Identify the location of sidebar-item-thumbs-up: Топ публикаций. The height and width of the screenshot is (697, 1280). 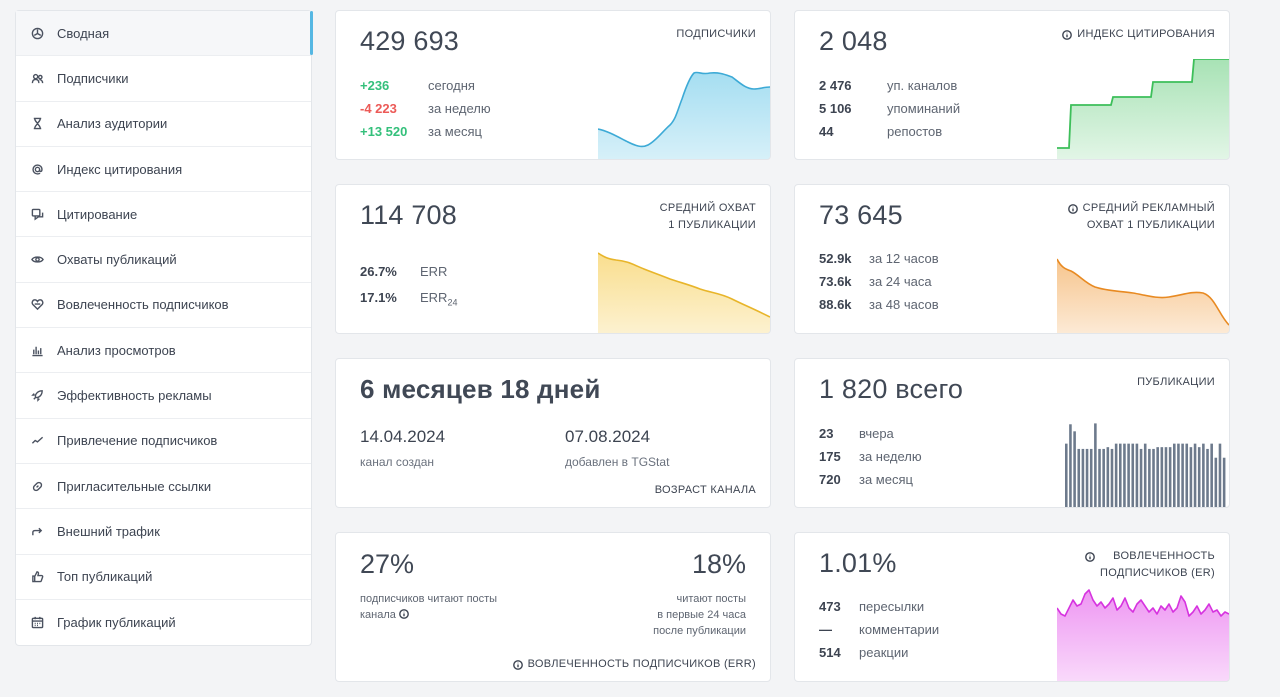
(163, 577).